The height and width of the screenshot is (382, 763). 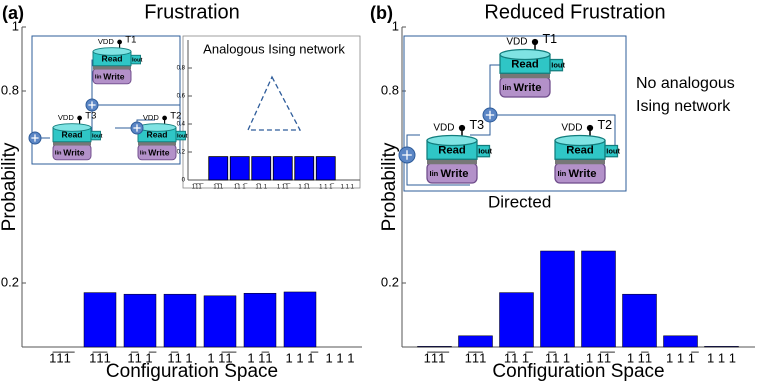 What do you see at coordinates (184, 181) in the screenshot?
I see `y-tick-label: 0` at bounding box center [184, 181].